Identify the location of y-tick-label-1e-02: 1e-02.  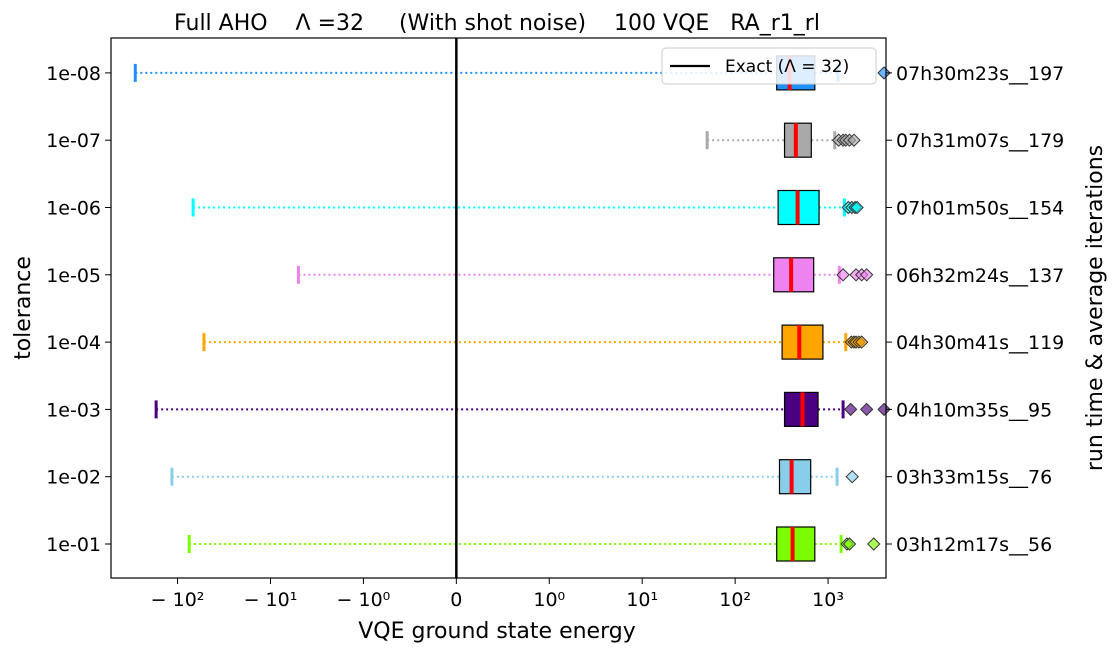
(73, 478).